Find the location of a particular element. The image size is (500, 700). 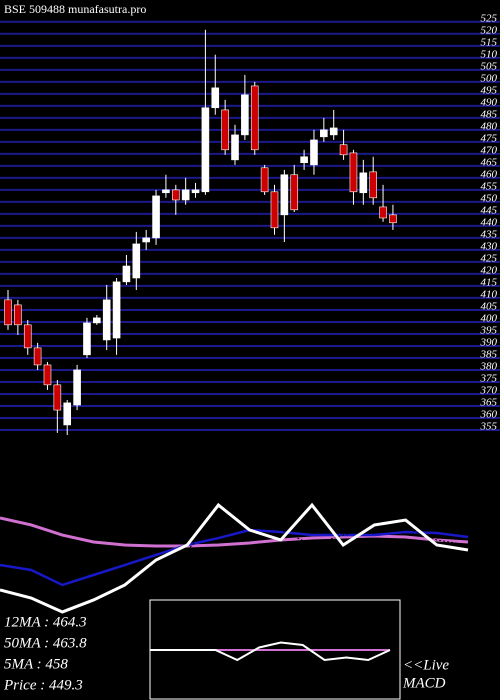

y-tick-label: 460 is located at coordinates (489, 174).